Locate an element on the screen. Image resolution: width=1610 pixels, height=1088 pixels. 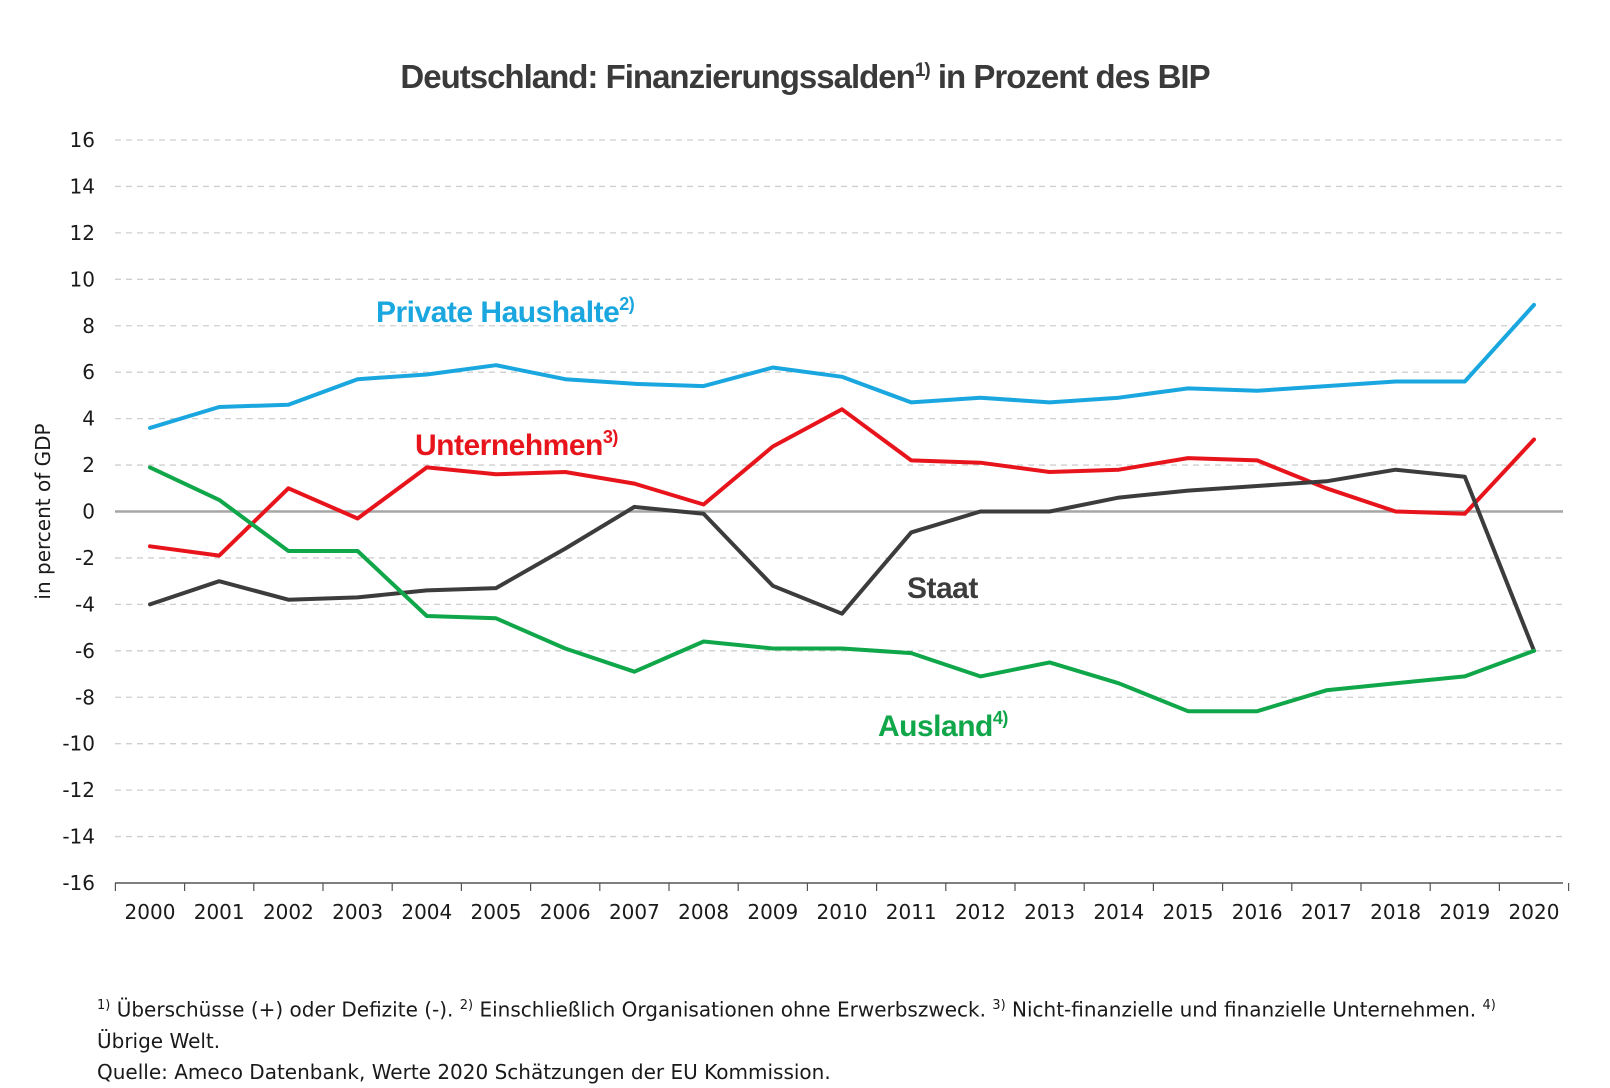
y-tick-label: 4 is located at coordinates (88, 419).